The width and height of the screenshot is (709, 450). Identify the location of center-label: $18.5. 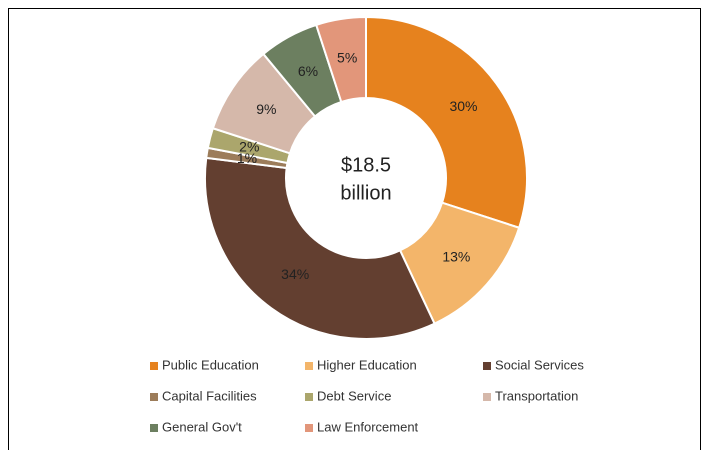
(366, 165).